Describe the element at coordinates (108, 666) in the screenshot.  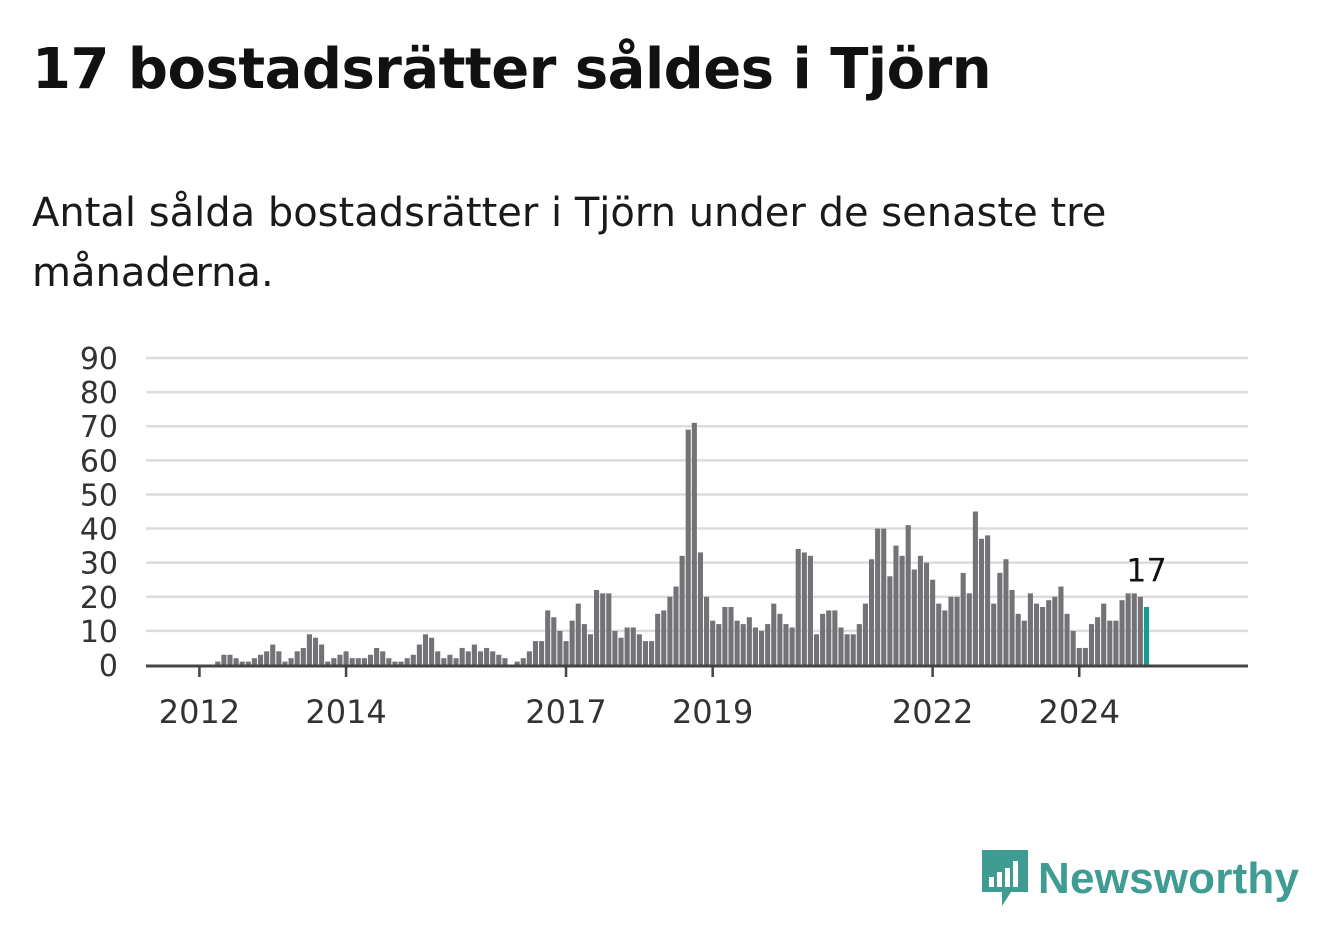
I see `y-tick-label: 0` at that location.